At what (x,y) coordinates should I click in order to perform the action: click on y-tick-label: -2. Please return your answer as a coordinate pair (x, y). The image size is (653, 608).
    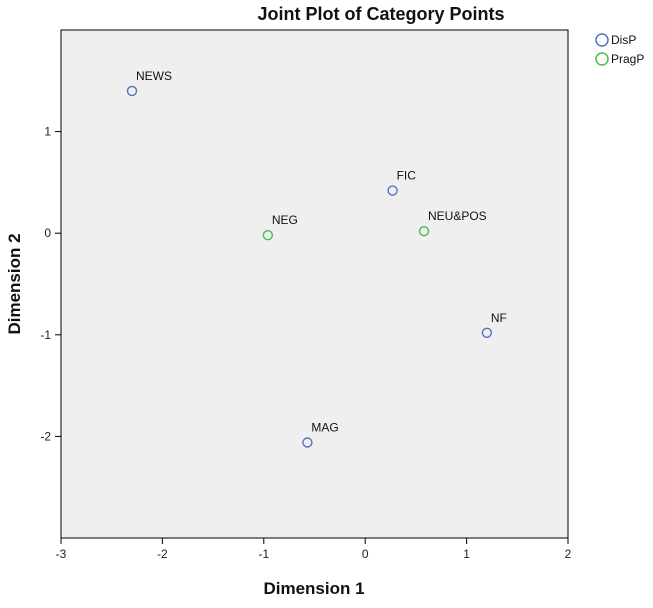
    Looking at the image, I should click on (45, 436).